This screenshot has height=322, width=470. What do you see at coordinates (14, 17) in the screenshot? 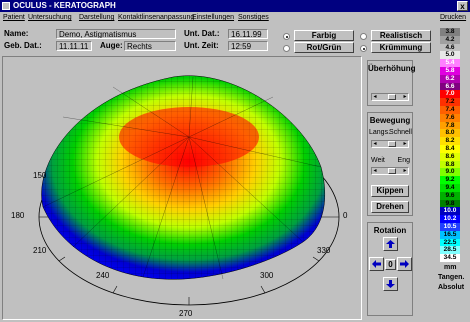
I see `menu-patient: Patient` at bounding box center [14, 17].